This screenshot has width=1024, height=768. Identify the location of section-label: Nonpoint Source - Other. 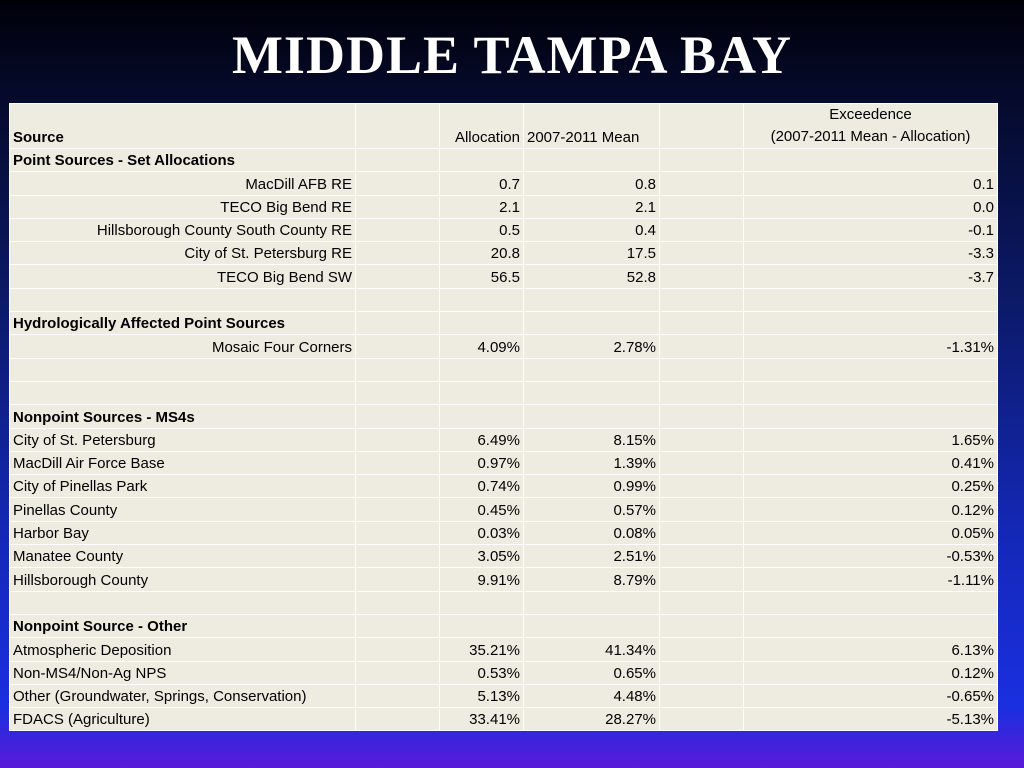
(182, 626).